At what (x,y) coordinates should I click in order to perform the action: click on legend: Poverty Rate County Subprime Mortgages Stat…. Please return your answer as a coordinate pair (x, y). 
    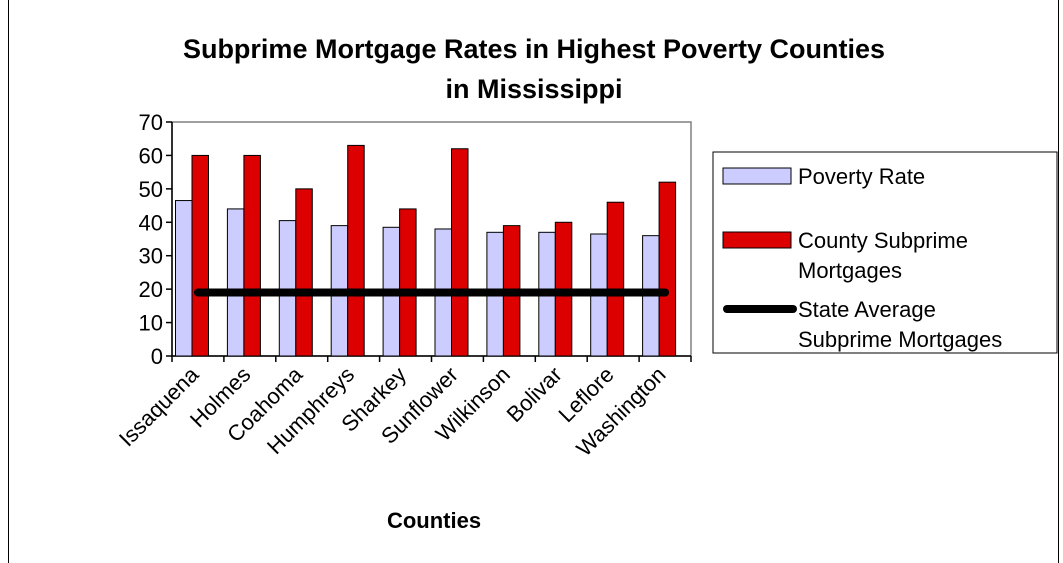
    Looking at the image, I should click on (885, 252).